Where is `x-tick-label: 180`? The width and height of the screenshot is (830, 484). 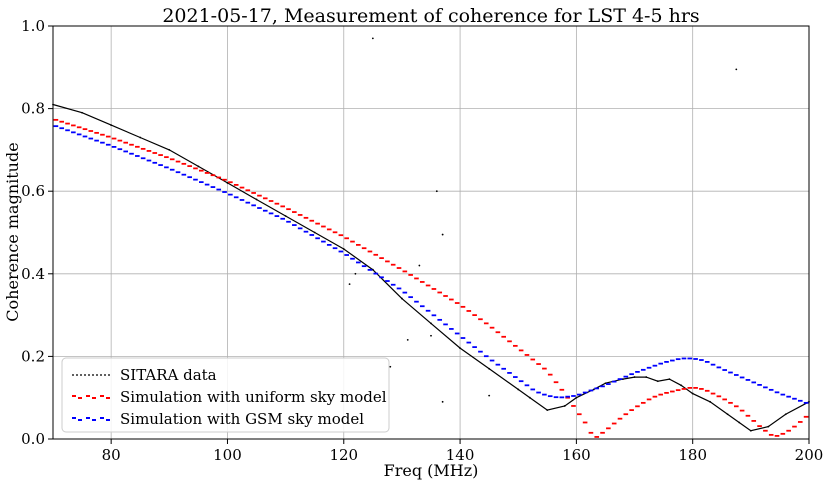
x-tick-label: 180 is located at coordinates (692, 455).